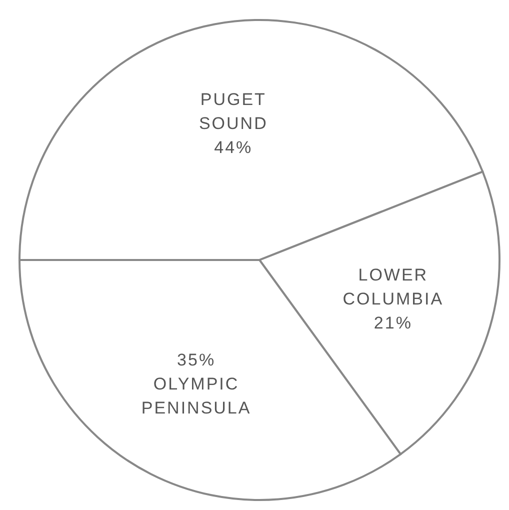 The height and width of the screenshot is (510, 509). What do you see at coordinates (393, 286) in the screenshot?
I see `slice-label: LOWER COLUMBIA` at bounding box center [393, 286].